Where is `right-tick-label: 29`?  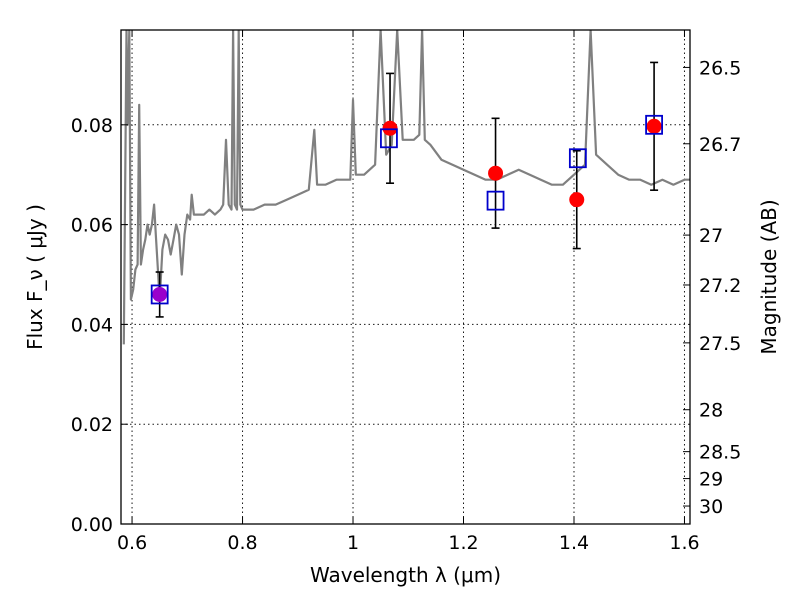
right-tick-label: 29 is located at coordinates (711, 480).